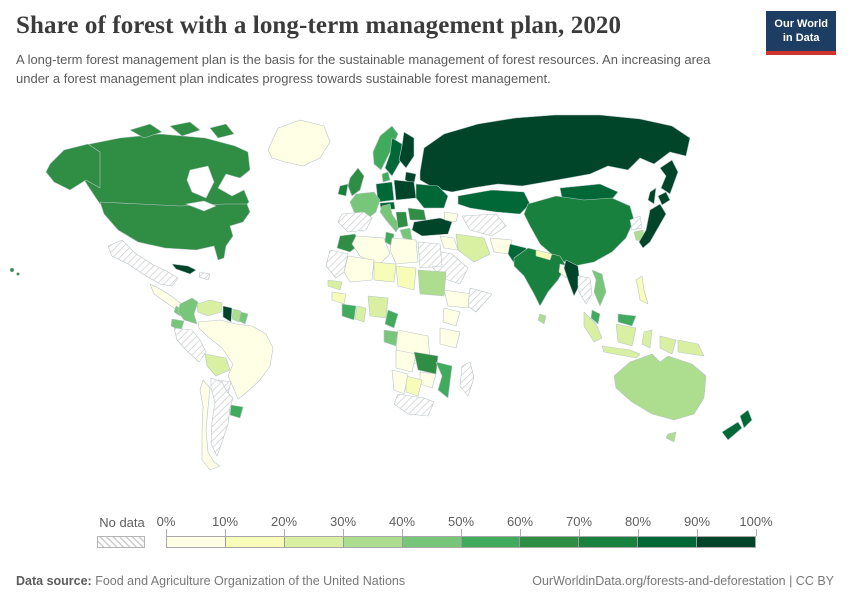 The width and height of the screenshot is (850, 600). What do you see at coordinates (391, 319) in the screenshot?
I see `country-cameroon` at bounding box center [391, 319].